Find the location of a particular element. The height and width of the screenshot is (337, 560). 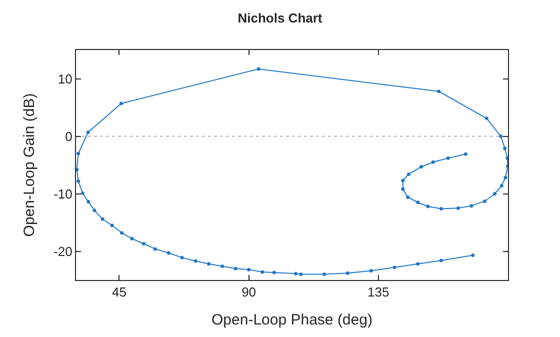

chart-title: Nichols Chart is located at coordinates (280, 18).